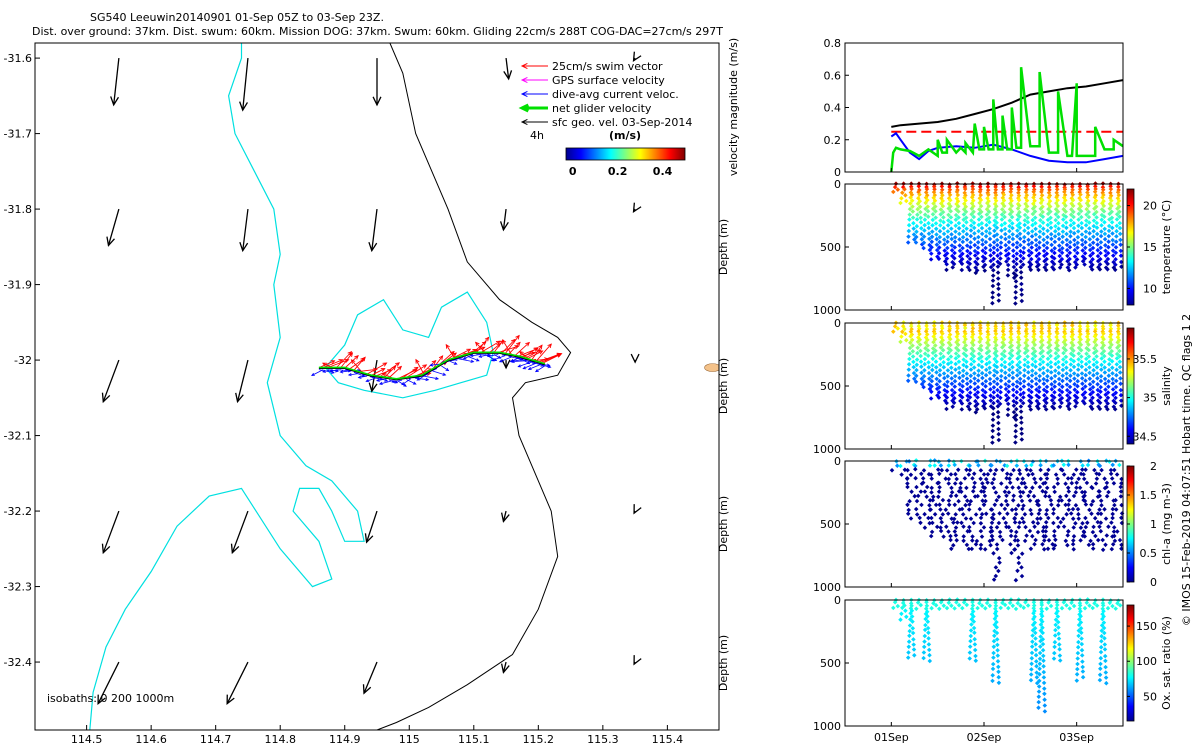 The image size is (1200, 750). What do you see at coordinates (625, 153) in the screenshot?
I see `map-colorbar: (m/s) 0 0.2 0.4` at bounding box center [625, 153].